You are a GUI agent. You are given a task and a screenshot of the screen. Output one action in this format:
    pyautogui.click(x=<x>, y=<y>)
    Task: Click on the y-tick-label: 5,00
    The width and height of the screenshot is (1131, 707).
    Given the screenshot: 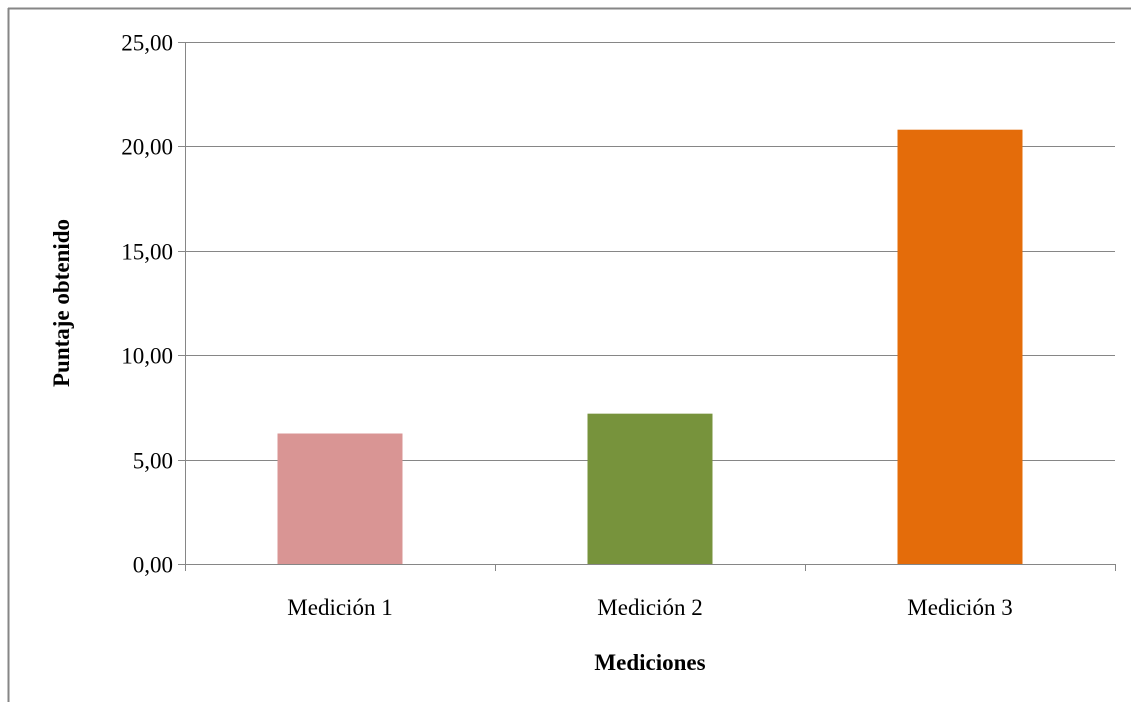 What is the action you would take?
    pyautogui.click(x=153, y=461)
    